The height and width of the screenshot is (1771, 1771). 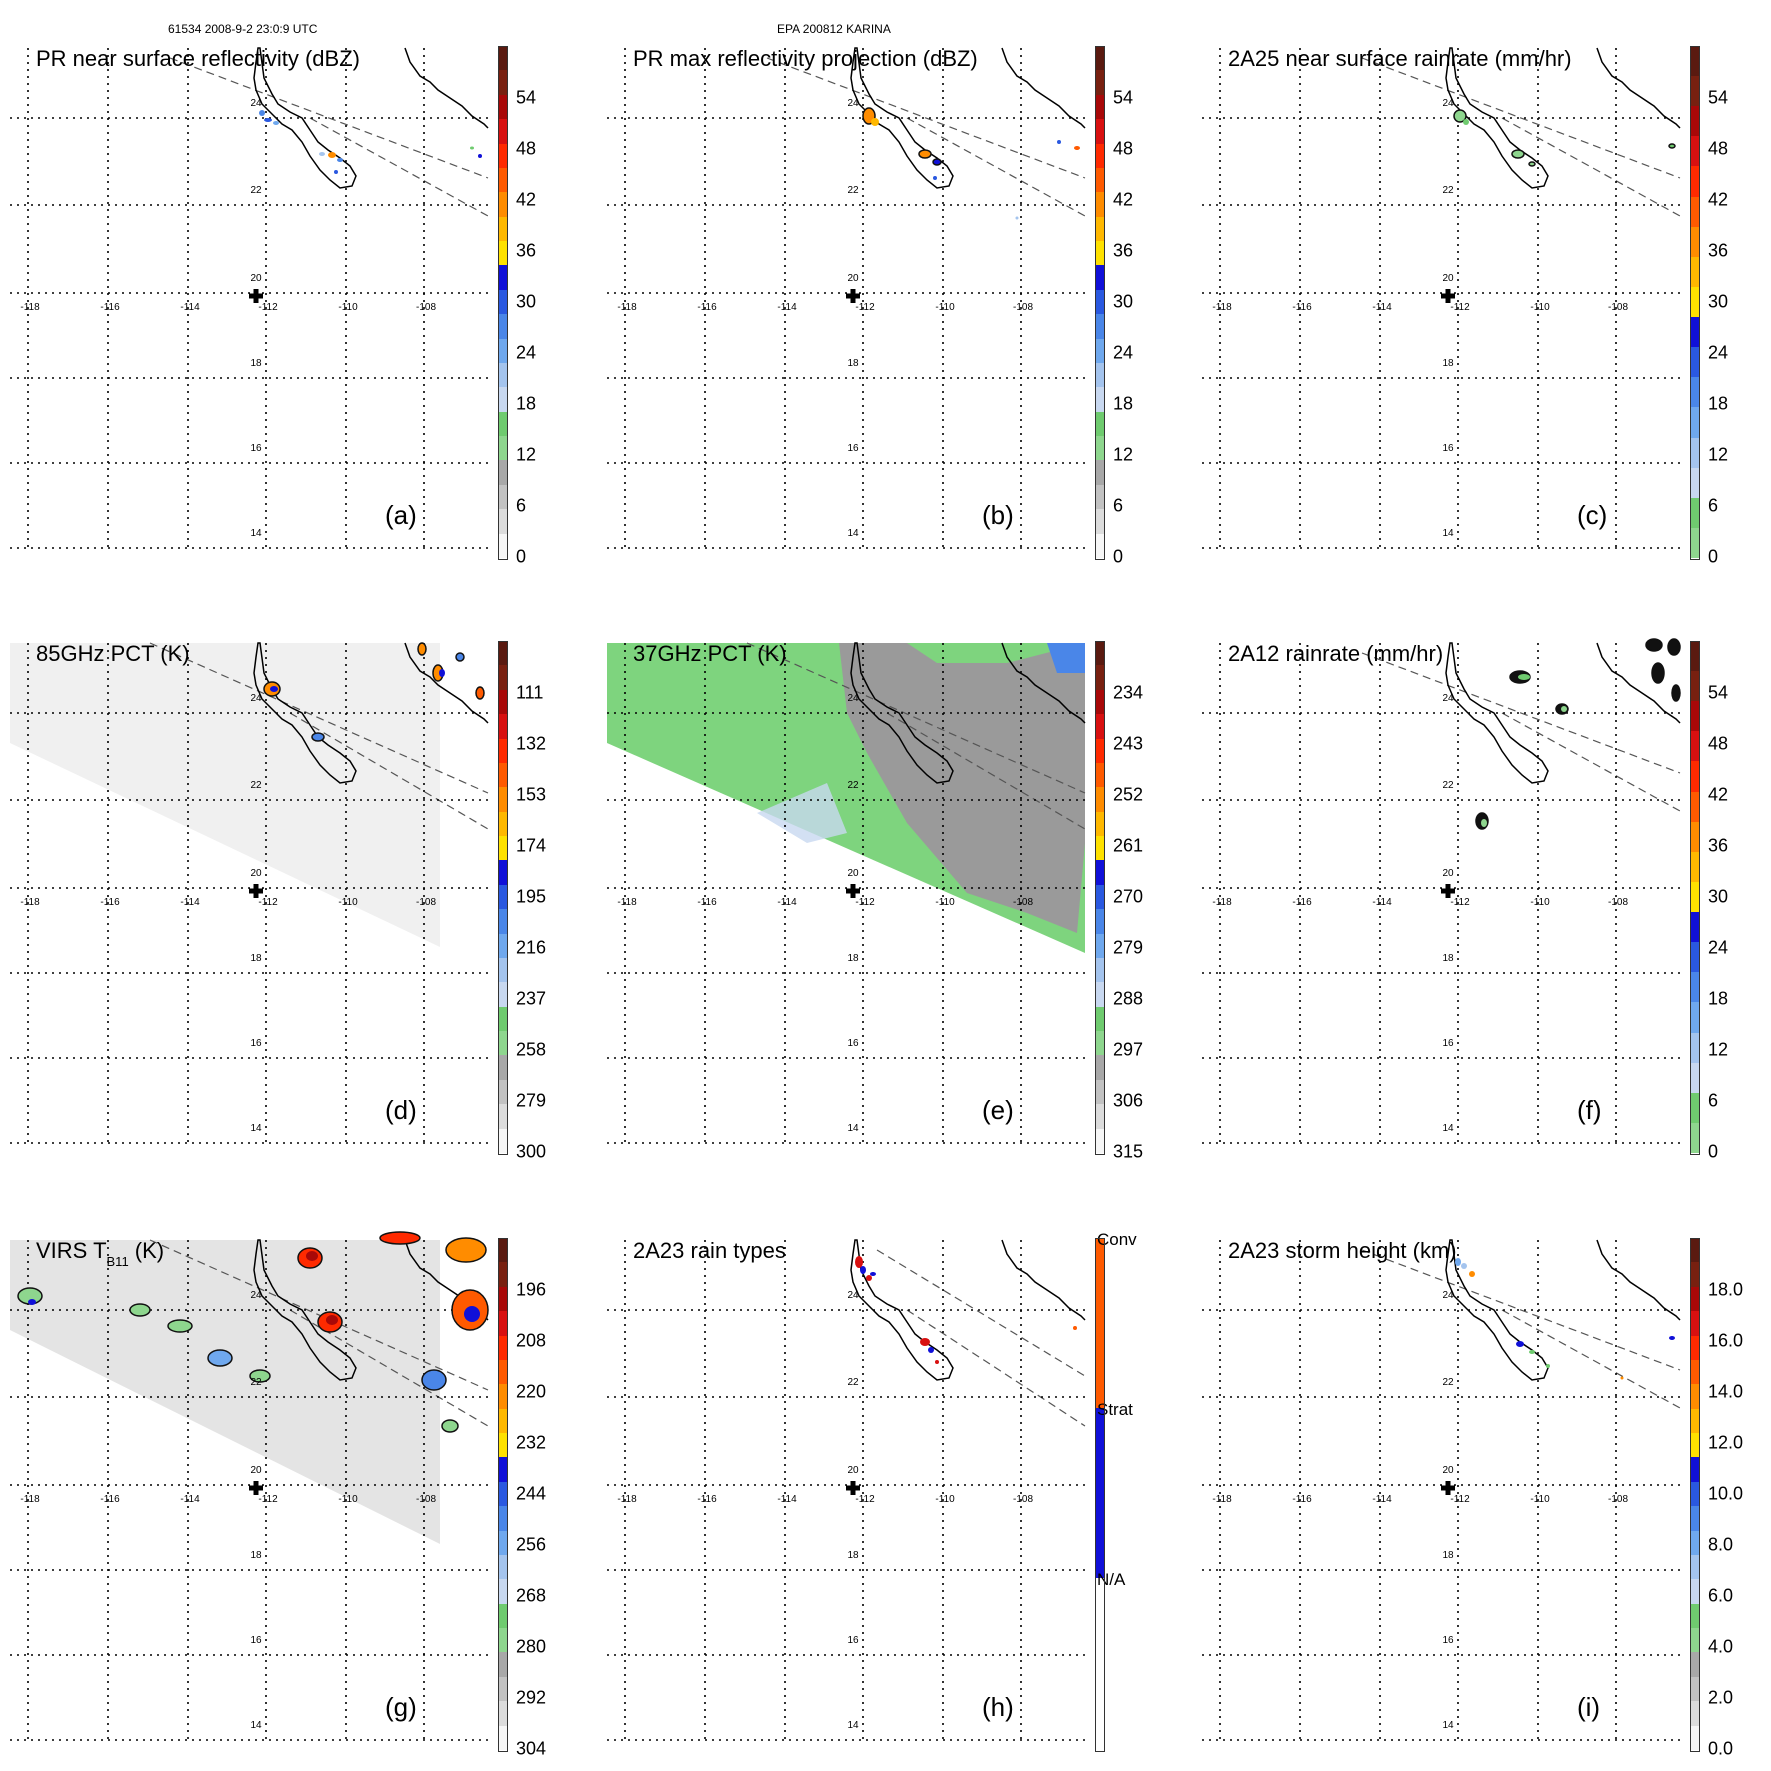 I want to click on colorbar: 111 132 153 174 195 216 237 258 279 300, so click(x=522, y=901).